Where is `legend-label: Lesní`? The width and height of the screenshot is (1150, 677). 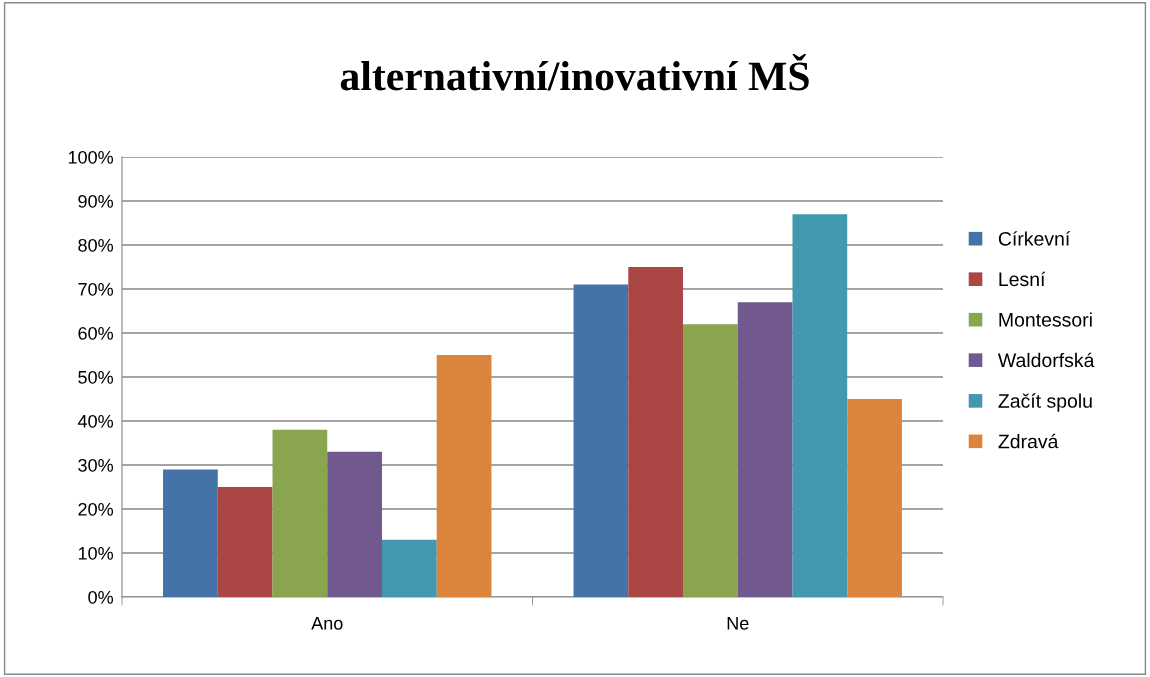
legend-label: Lesní is located at coordinates (1022, 279).